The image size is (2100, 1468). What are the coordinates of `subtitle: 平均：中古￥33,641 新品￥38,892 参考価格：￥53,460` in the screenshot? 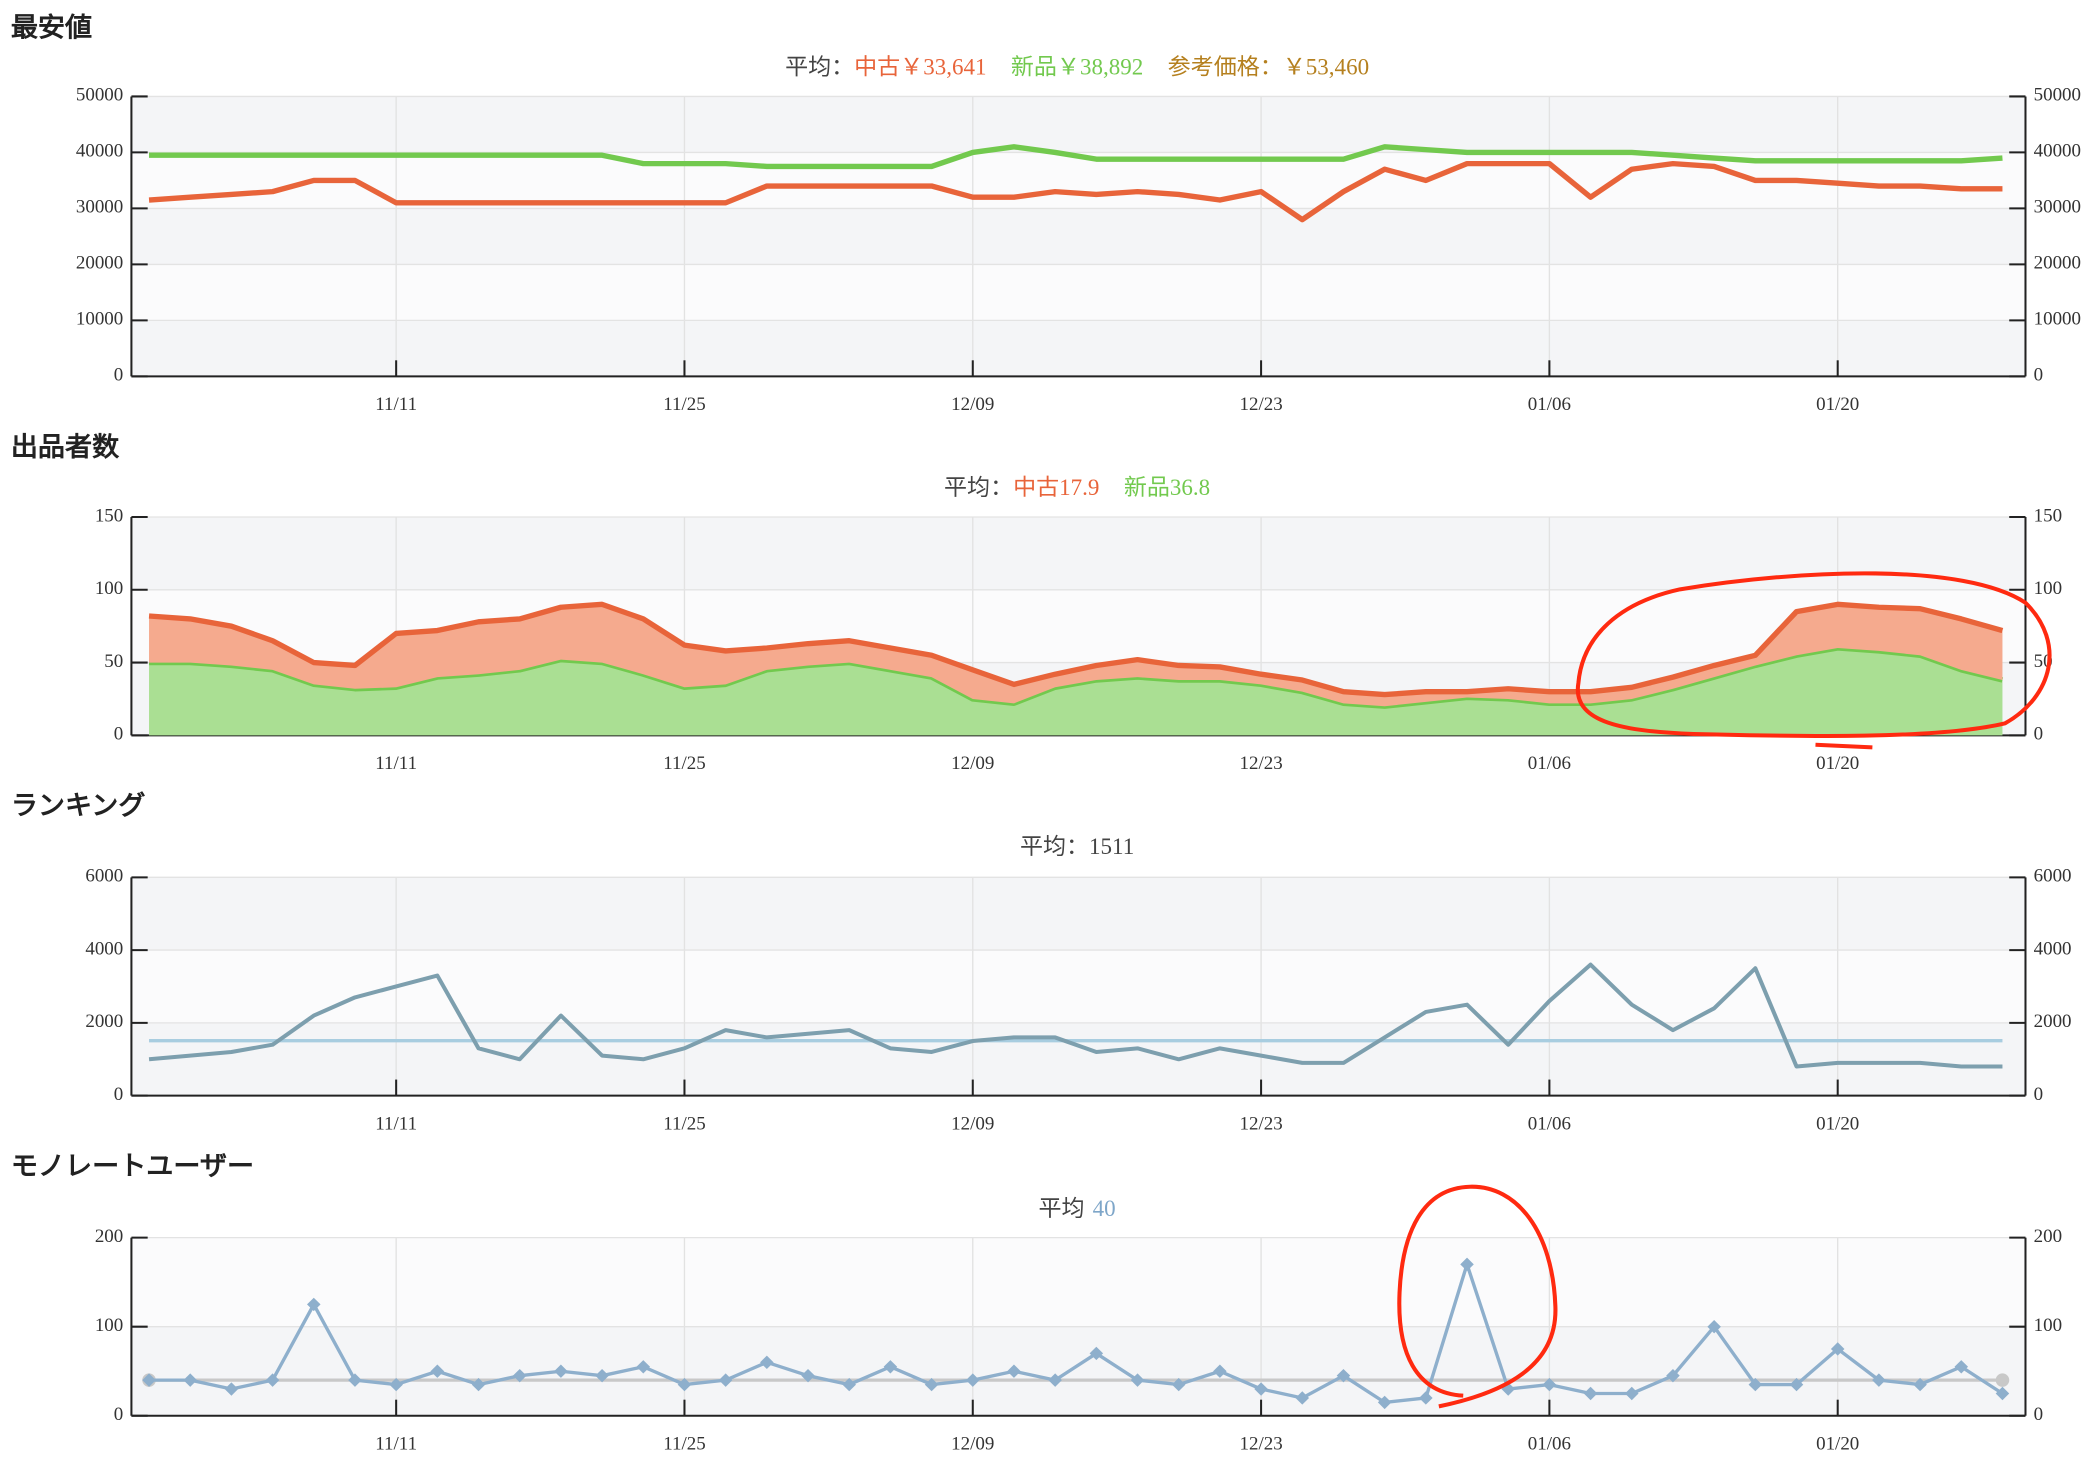 It's located at (1077, 67).